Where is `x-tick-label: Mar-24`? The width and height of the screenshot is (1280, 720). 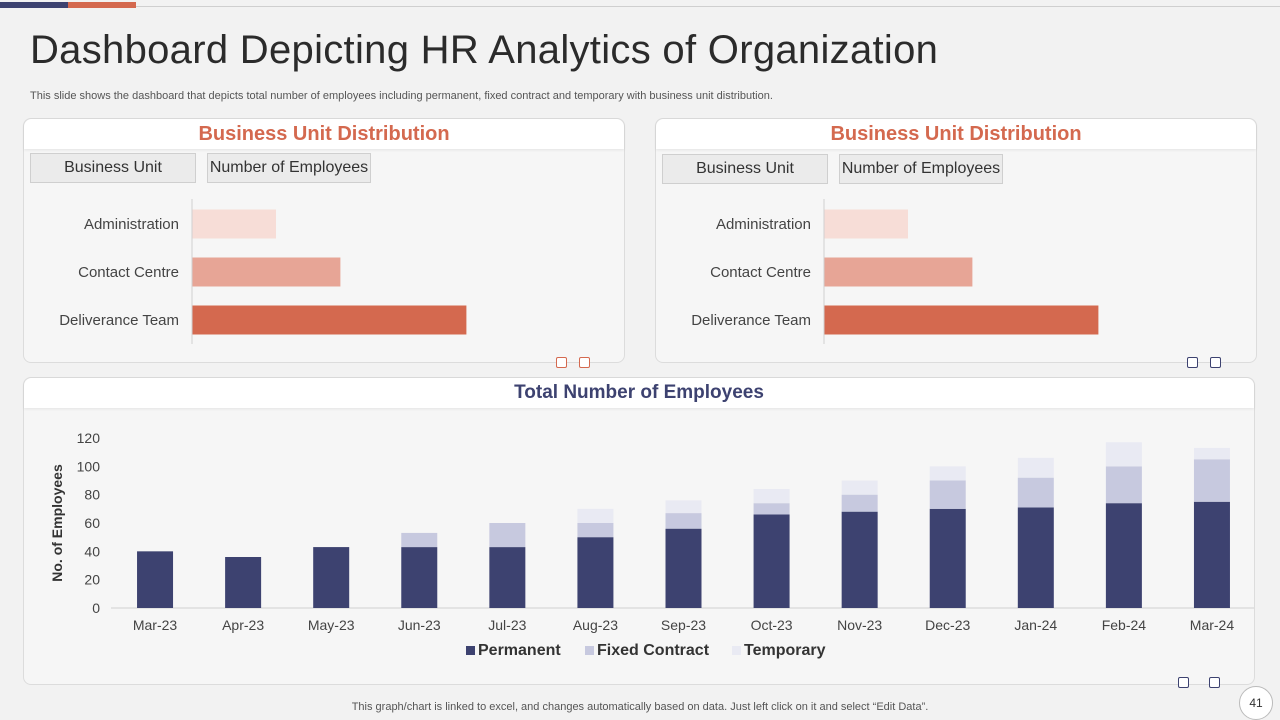
x-tick-label: Mar-24 is located at coordinates (1212, 625).